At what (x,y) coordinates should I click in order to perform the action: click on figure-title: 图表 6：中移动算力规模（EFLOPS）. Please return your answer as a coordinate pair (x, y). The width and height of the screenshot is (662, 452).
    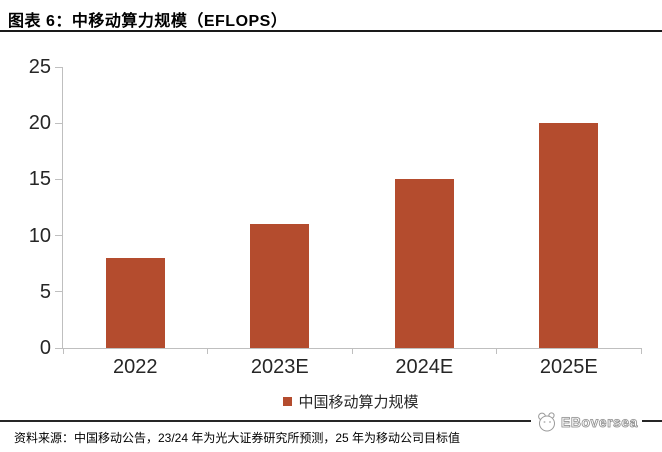
    Looking at the image, I should click on (148, 21).